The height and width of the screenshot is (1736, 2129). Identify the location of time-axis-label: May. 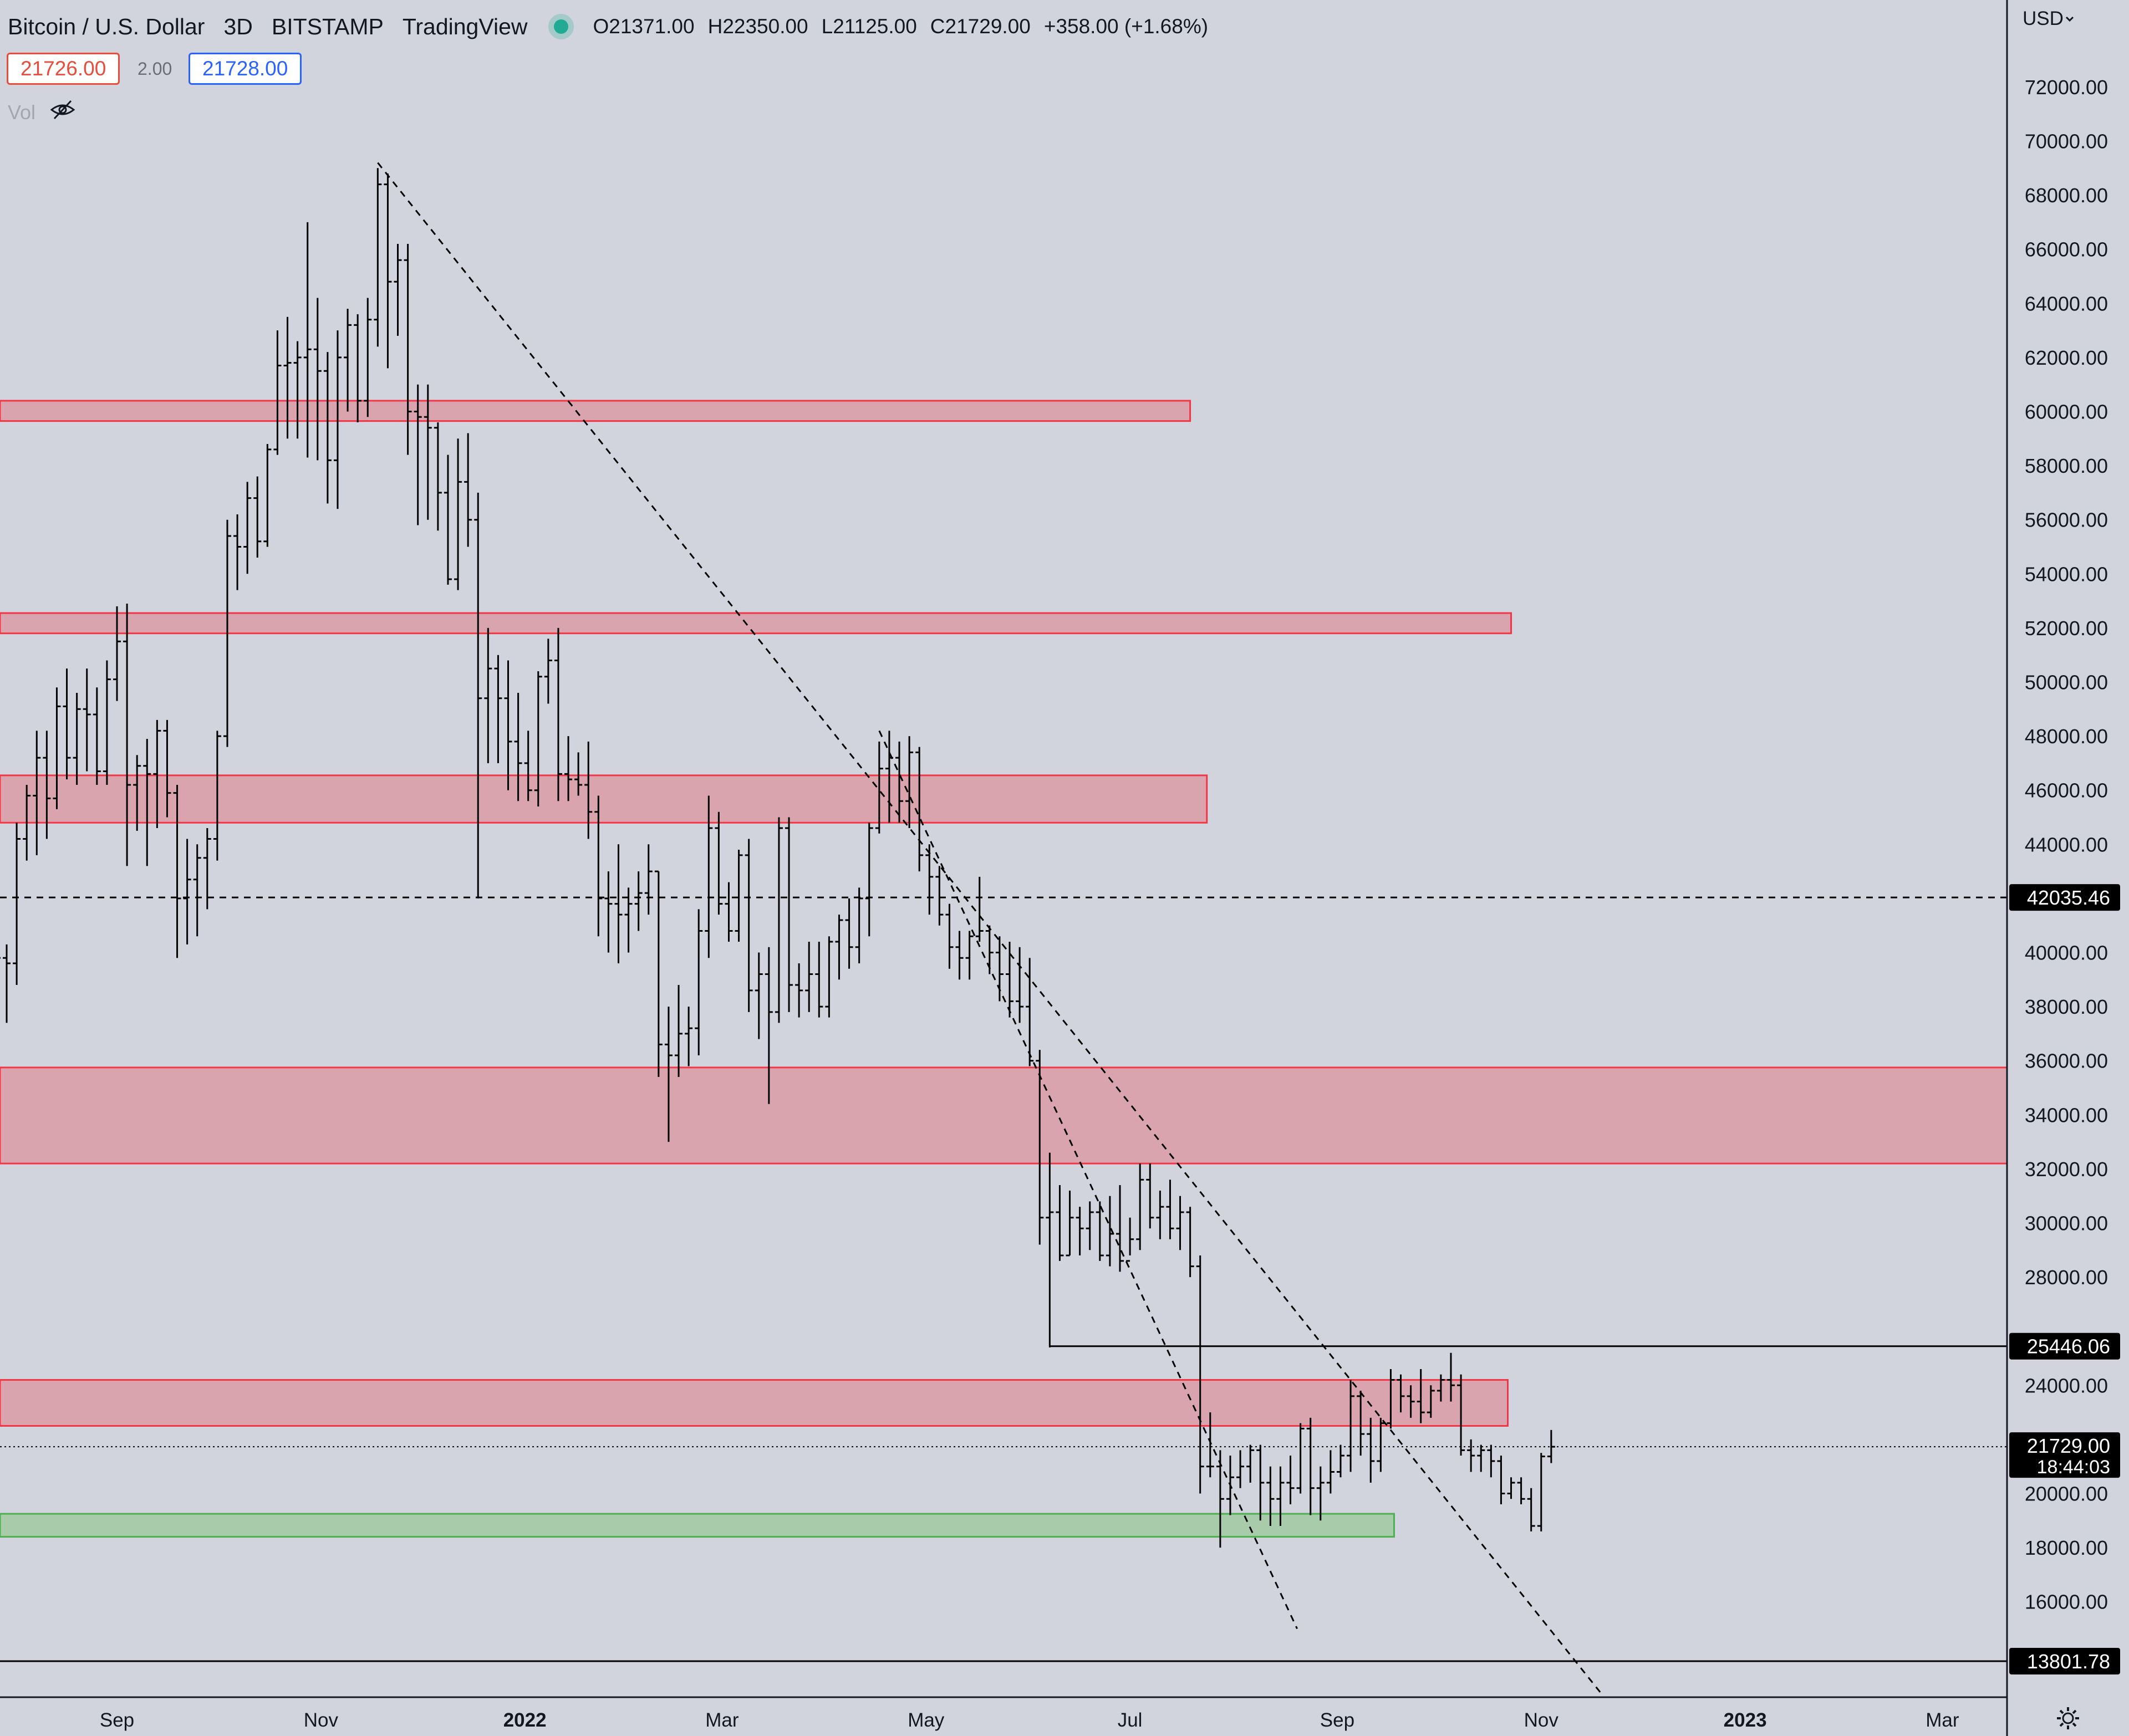
(927, 1720).